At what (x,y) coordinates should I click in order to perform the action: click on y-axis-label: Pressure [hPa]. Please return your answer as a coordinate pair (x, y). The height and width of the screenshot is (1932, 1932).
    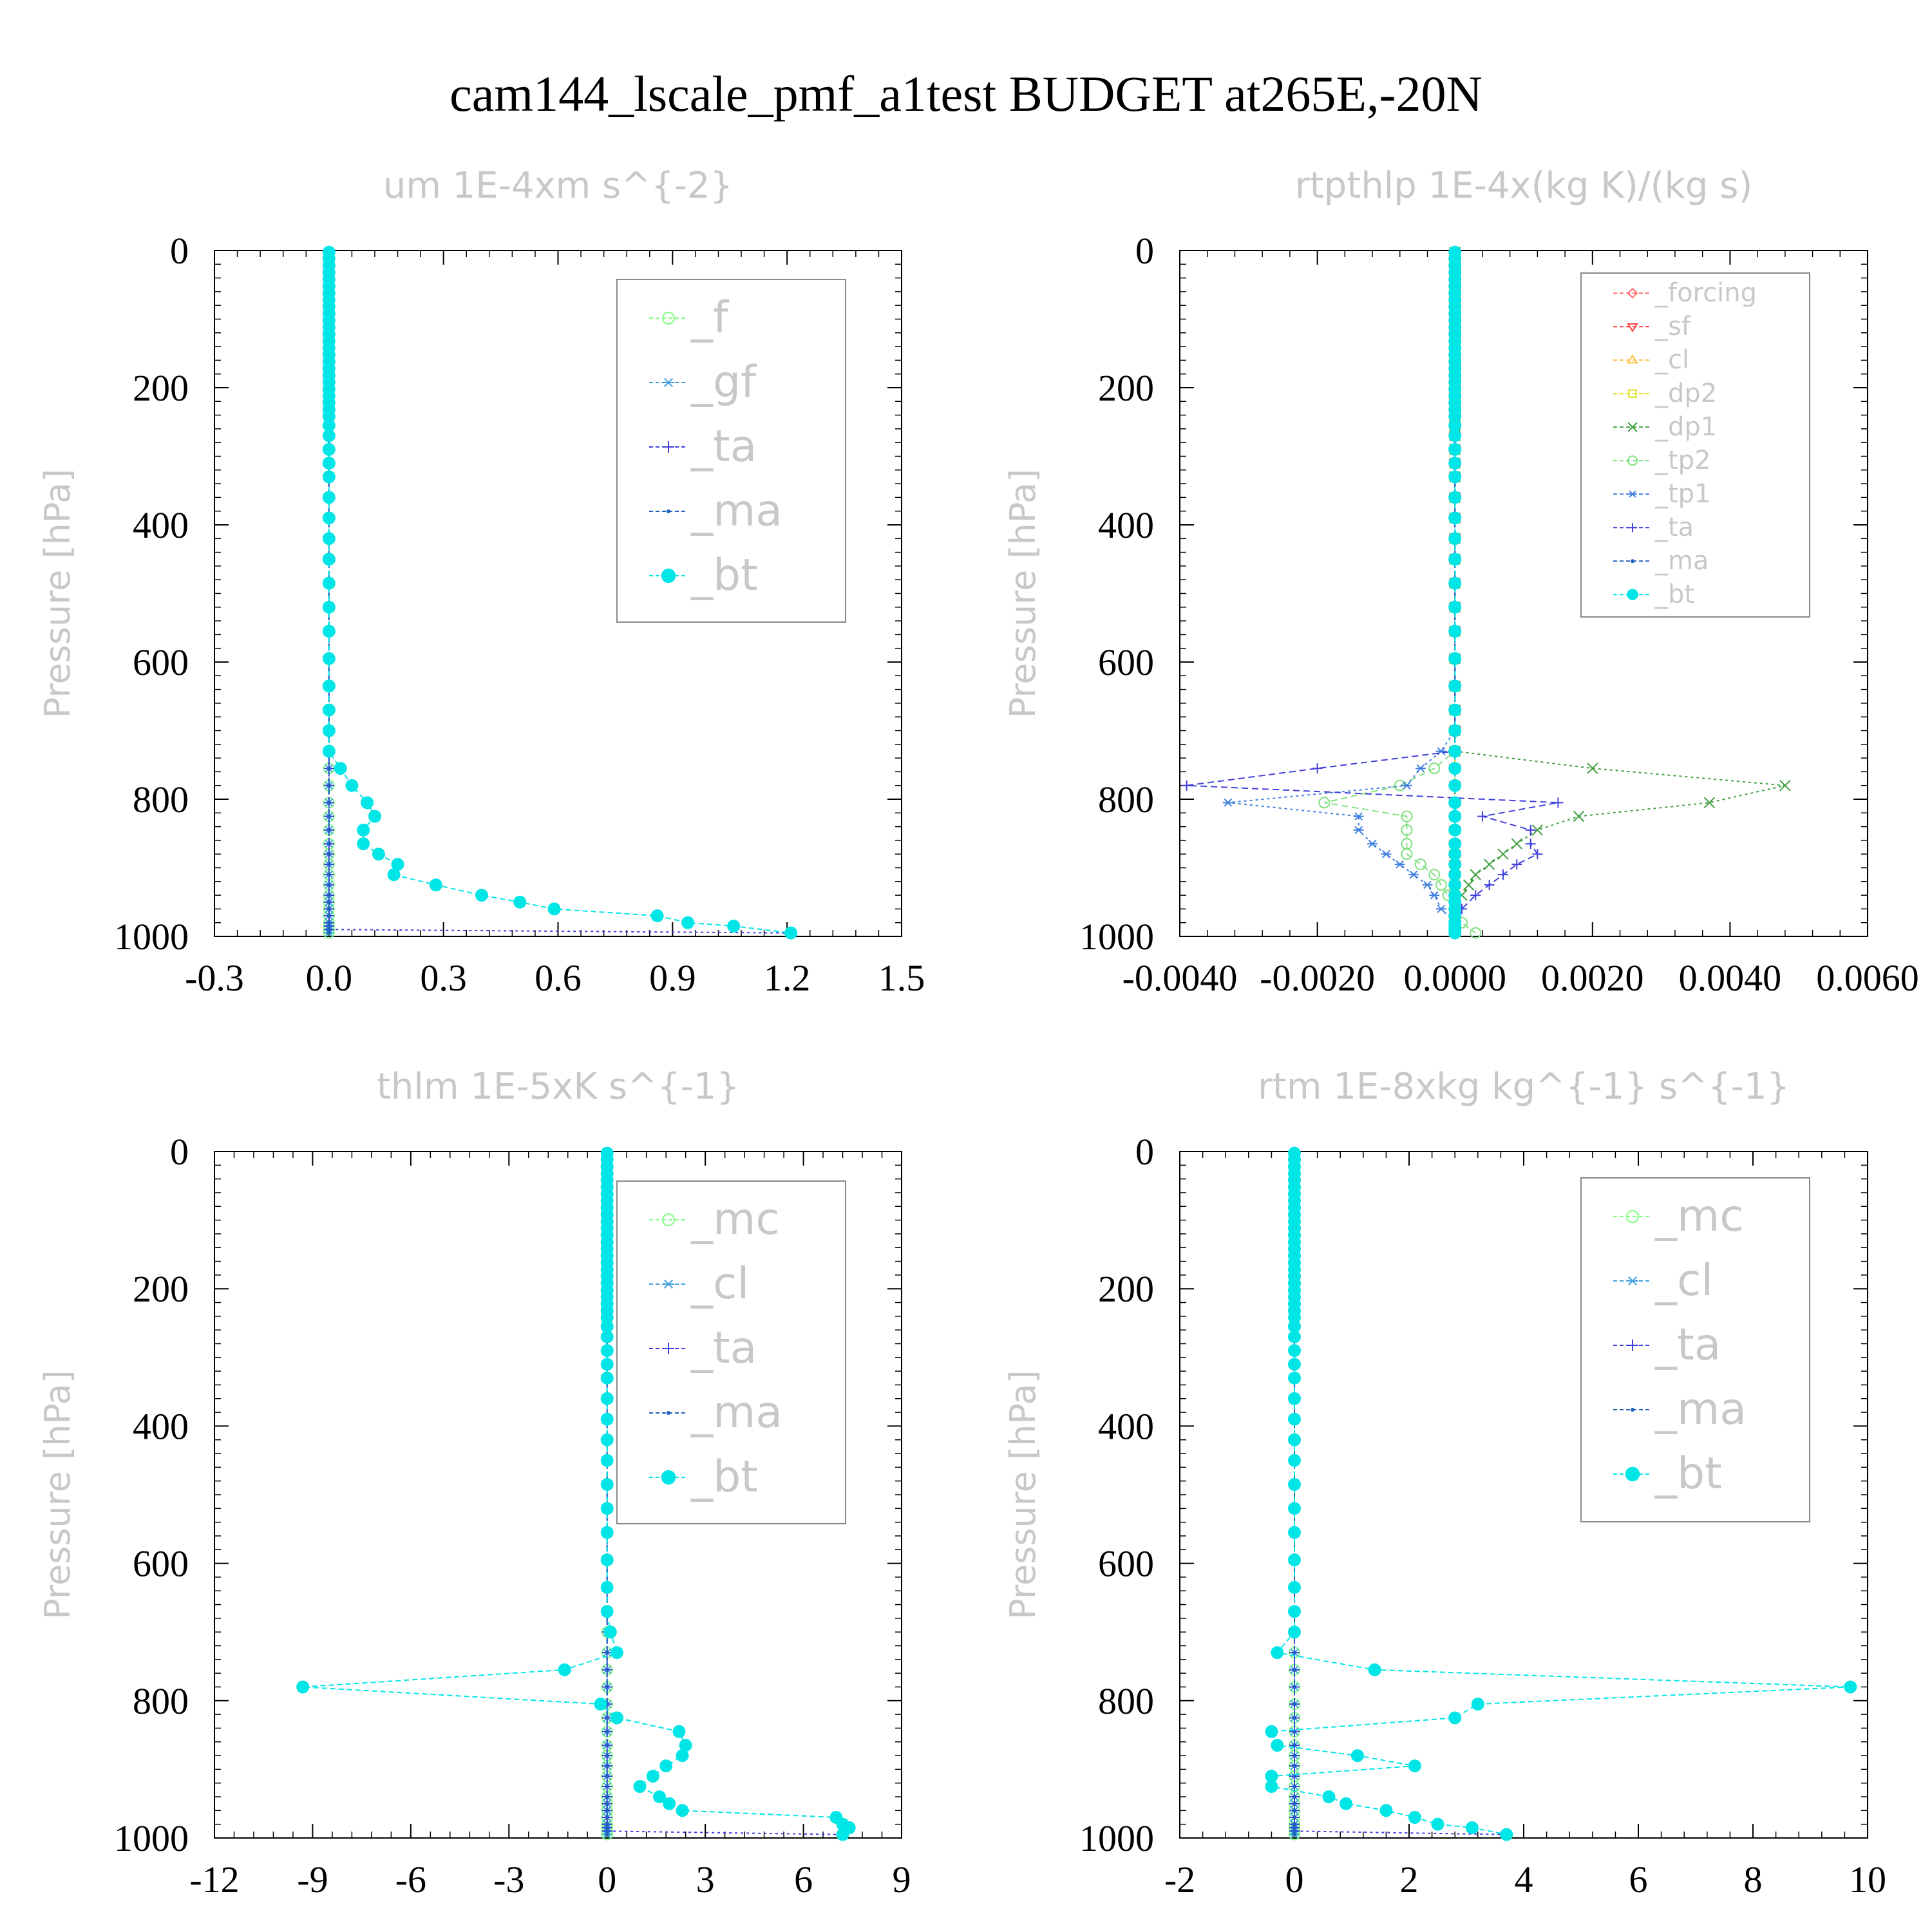
    Looking at the image, I should click on (58, 593).